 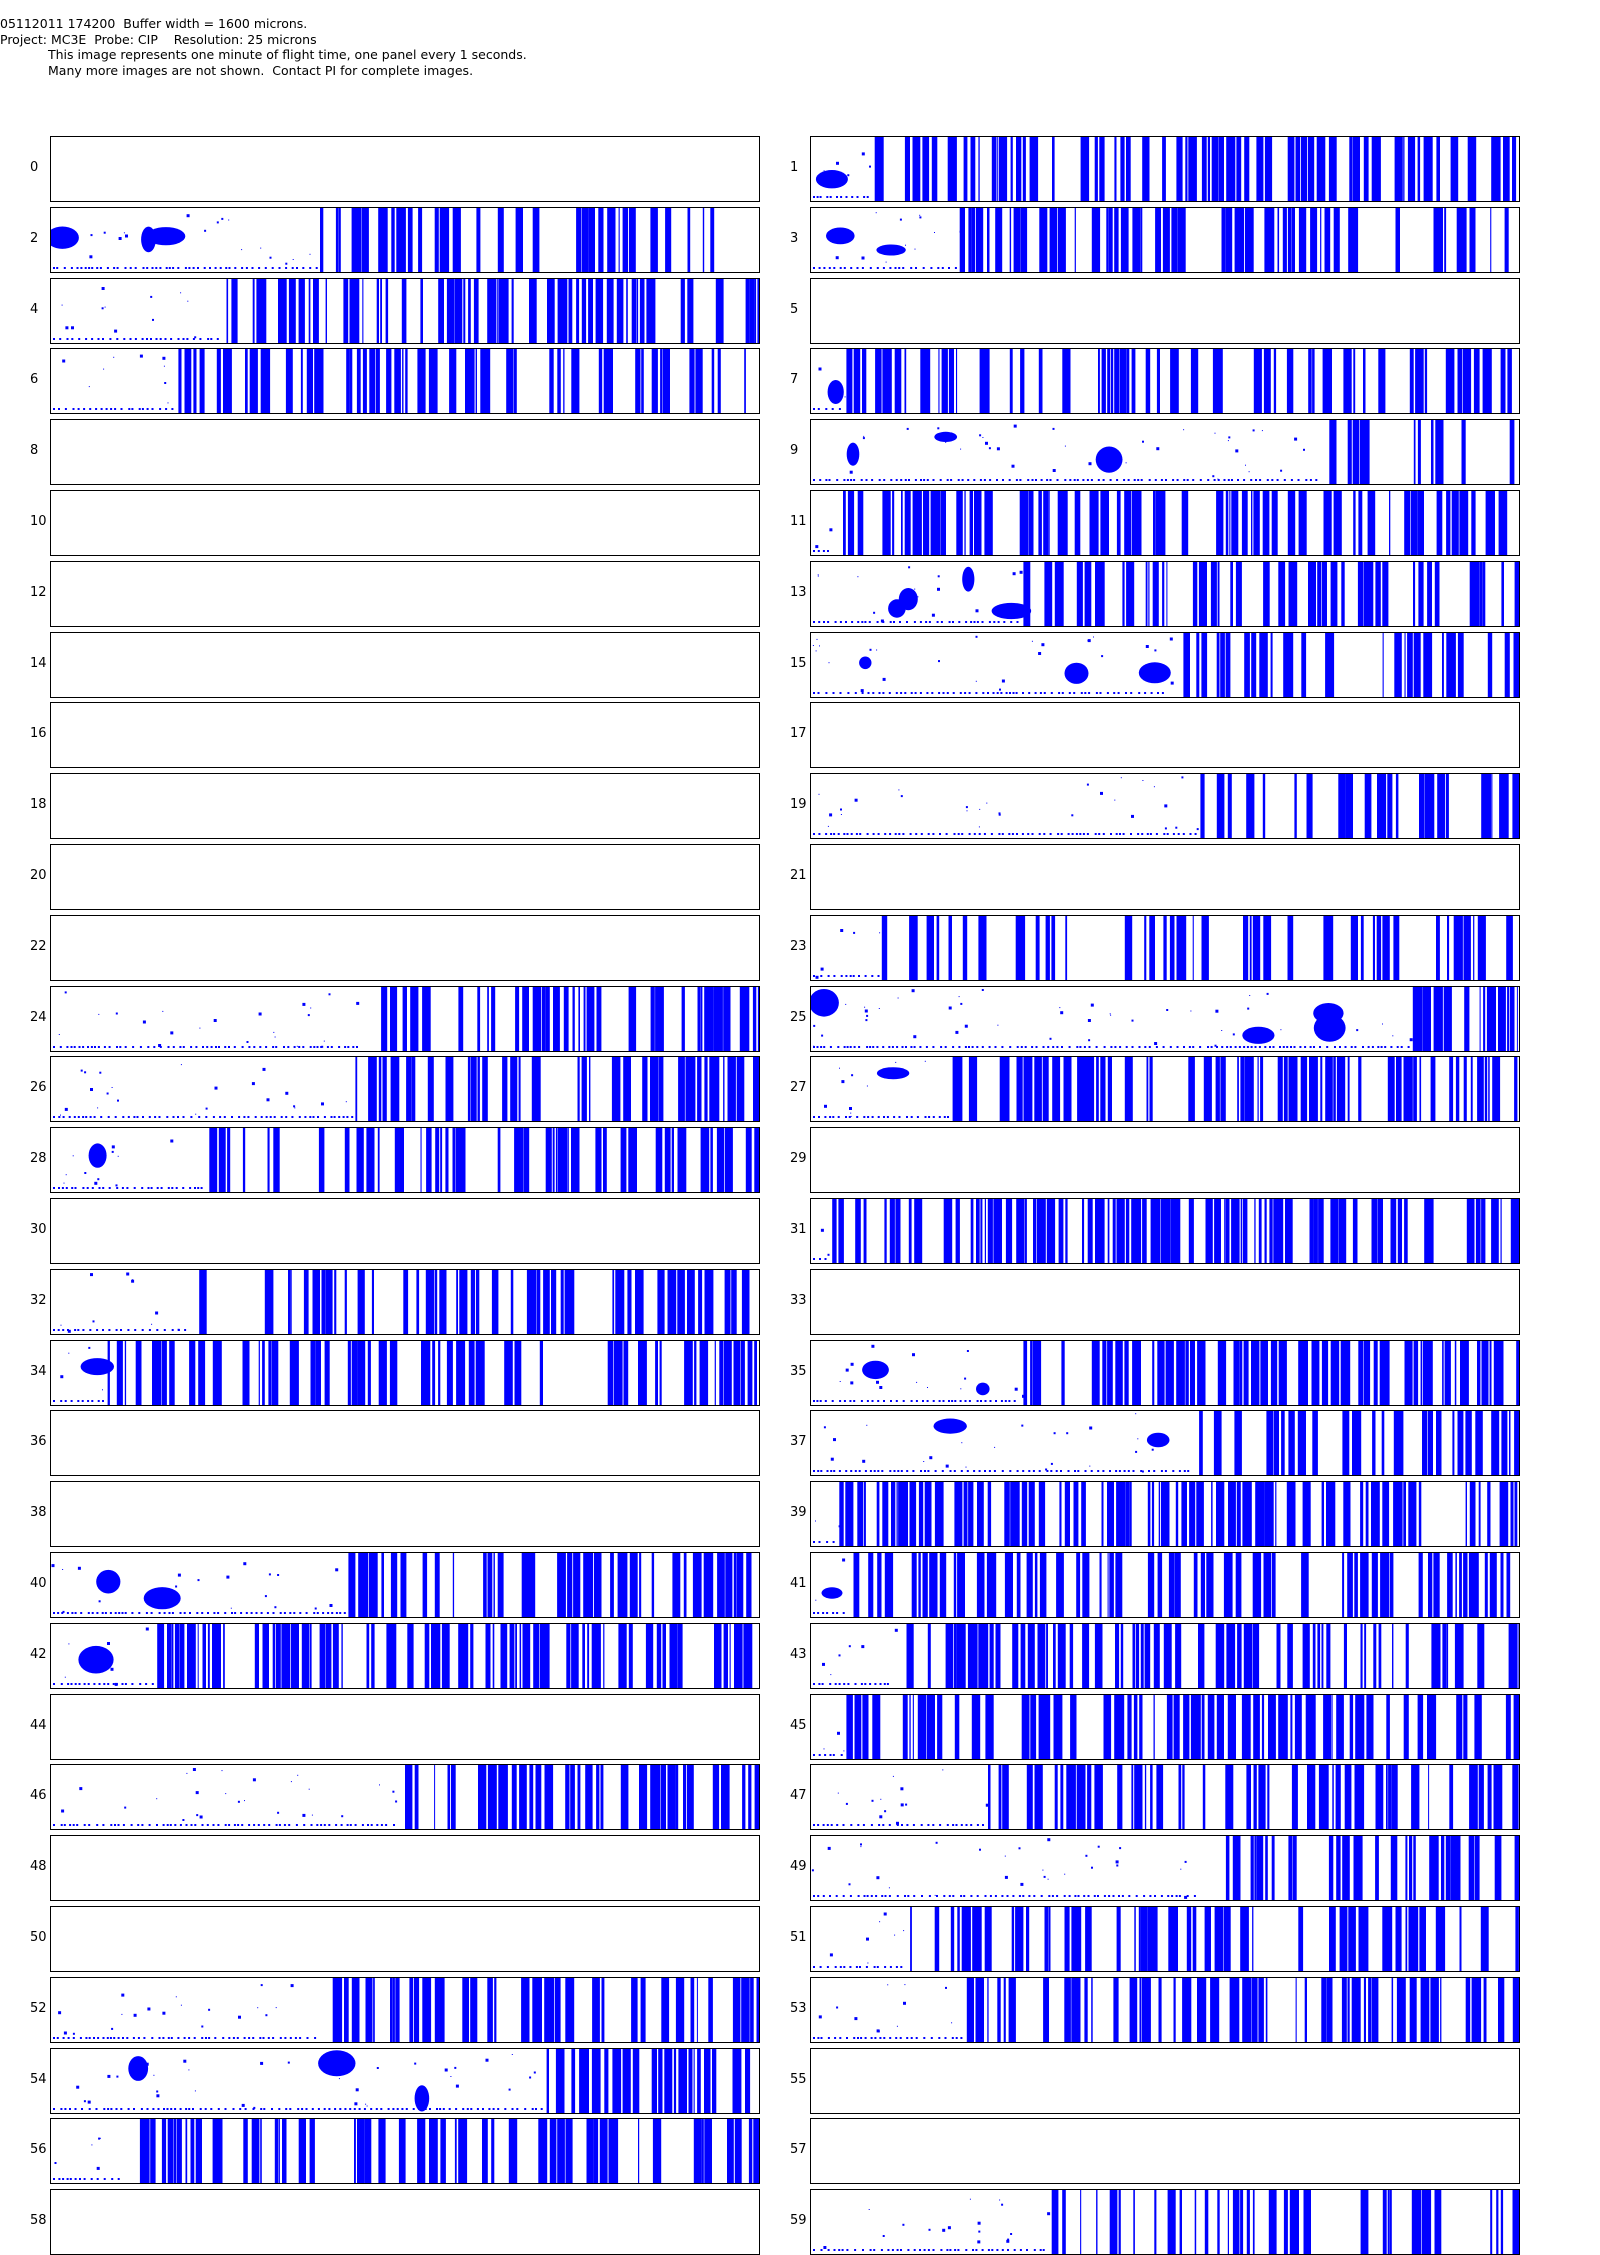 What do you see at coordinates (1165, 735) in the screenshot?
I see `probe-image-panel` at bounding box center [1165, 735].